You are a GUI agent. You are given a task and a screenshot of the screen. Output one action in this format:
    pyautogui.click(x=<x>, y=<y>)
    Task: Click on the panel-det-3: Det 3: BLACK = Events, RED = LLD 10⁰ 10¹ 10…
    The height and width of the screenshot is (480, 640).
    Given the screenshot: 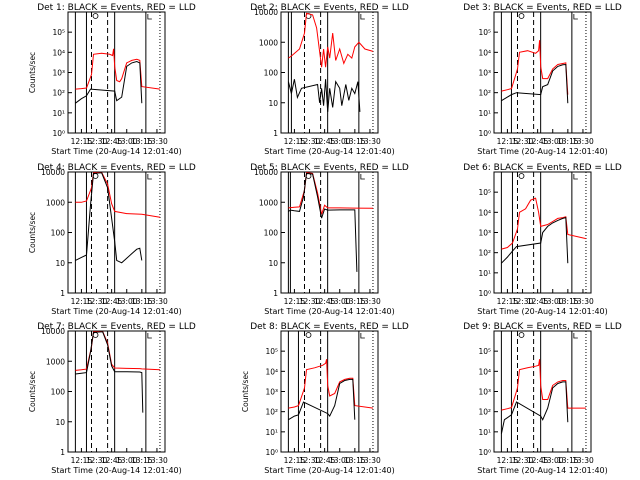 What is the action you would take?
    pyautogui.click(x=542, y=79)
    